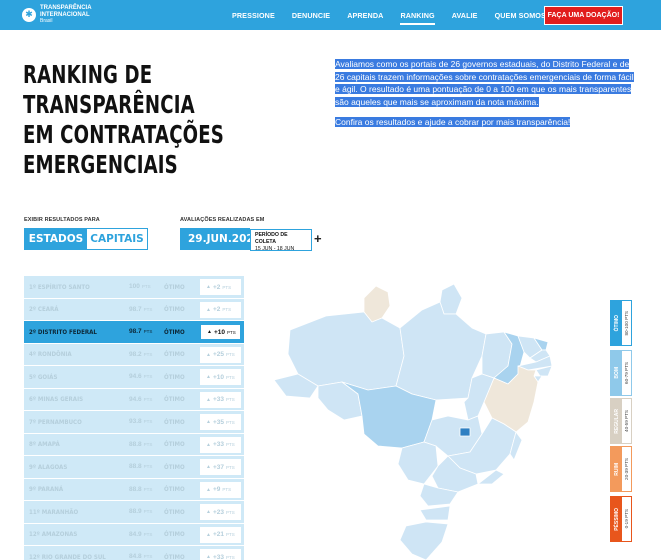 The height and width of the screenshot is (560, 661). Describe the element at coordinates (253, 15) in the screenshot. I see `nav-link-pressione: PRESSIONE` at that location.